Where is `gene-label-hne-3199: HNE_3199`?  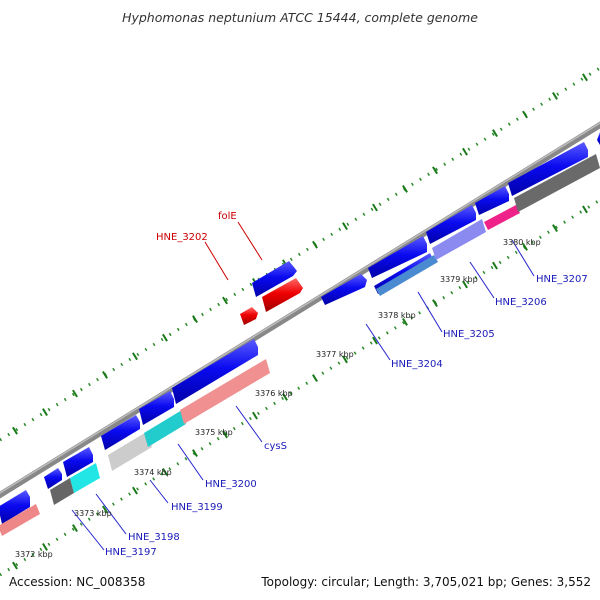
gene-label-hne-3199: HNE_3199 is located at coordinates (197, 507).